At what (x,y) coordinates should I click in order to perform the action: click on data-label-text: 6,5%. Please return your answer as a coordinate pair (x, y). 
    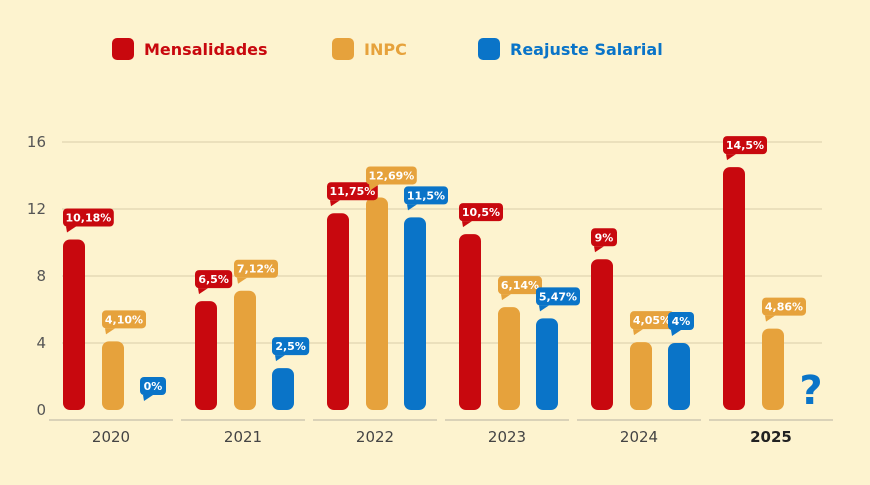
    Looking at the image, I should click on (213, 279).